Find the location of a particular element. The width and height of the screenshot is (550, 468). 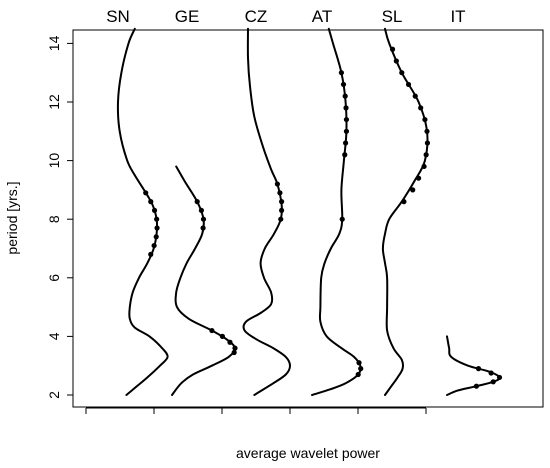

y-tick-label: 8 is located at coordinates (54, 219).